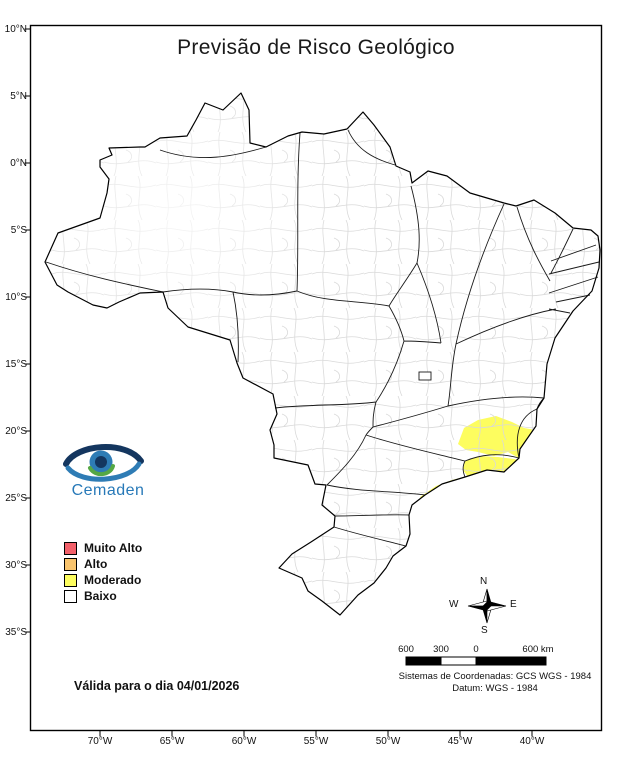 The image size is (626, 768). Describe the element at coordinates (441, 649) in the screenshot. I see `scale-label: 300` at that location.